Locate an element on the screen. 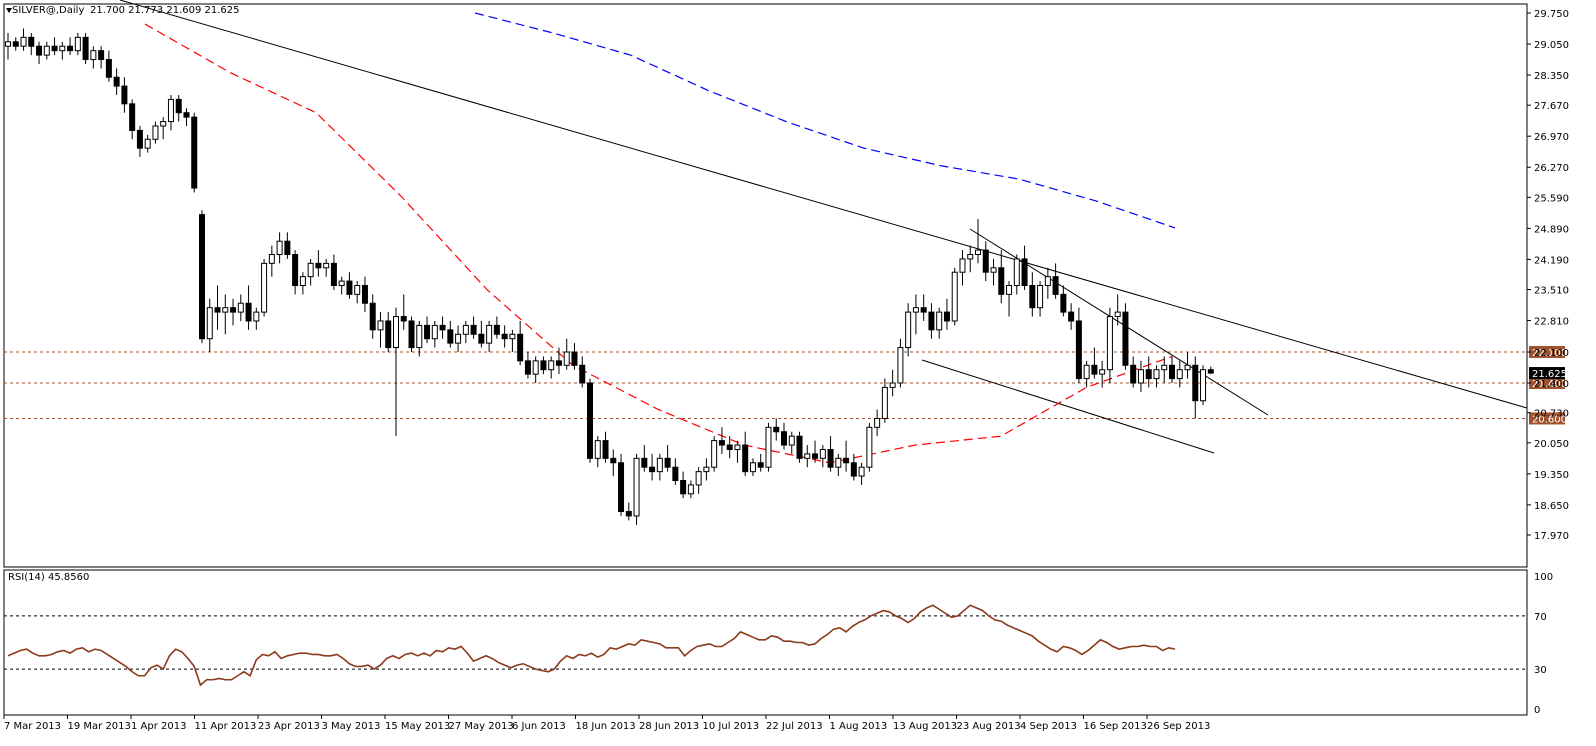 The width and height of the screenshot is (1596, 746). moving-average-long is located at coordinates (825, 120).